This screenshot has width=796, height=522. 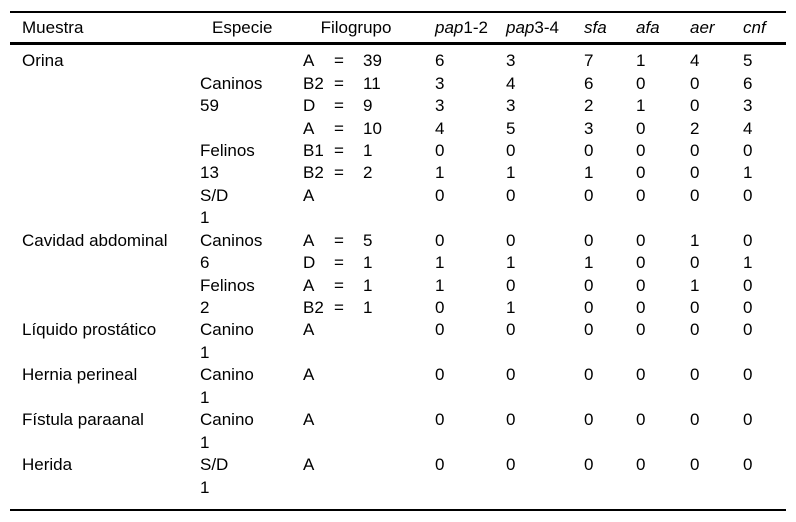 I want to click on table-row: Felinos A = 1 1 0 0 0 1 0, so click(x=398, y=285).